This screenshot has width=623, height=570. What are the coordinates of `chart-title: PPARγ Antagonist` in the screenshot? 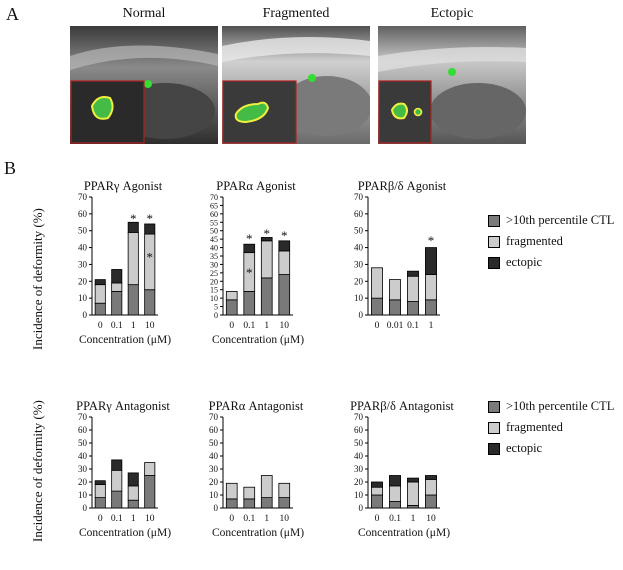 It's located at (123, 406).